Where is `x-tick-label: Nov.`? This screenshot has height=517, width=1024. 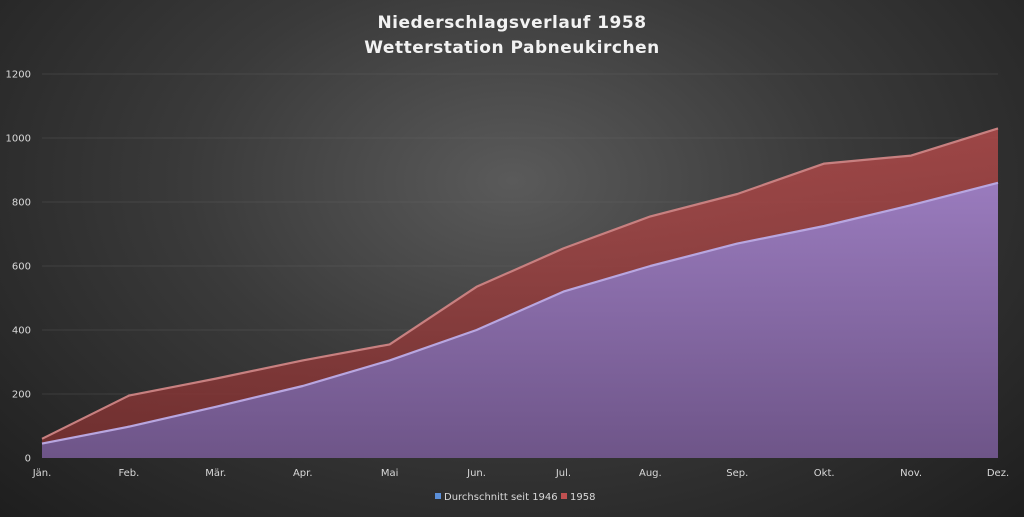 x-tick-label: Nov. is located at coordinates (911, 473).